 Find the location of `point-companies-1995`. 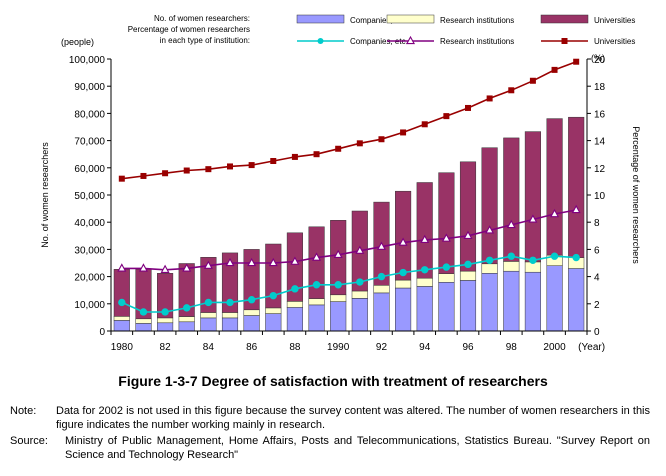

point-companies-1995 is located at coordinates (446, 267).